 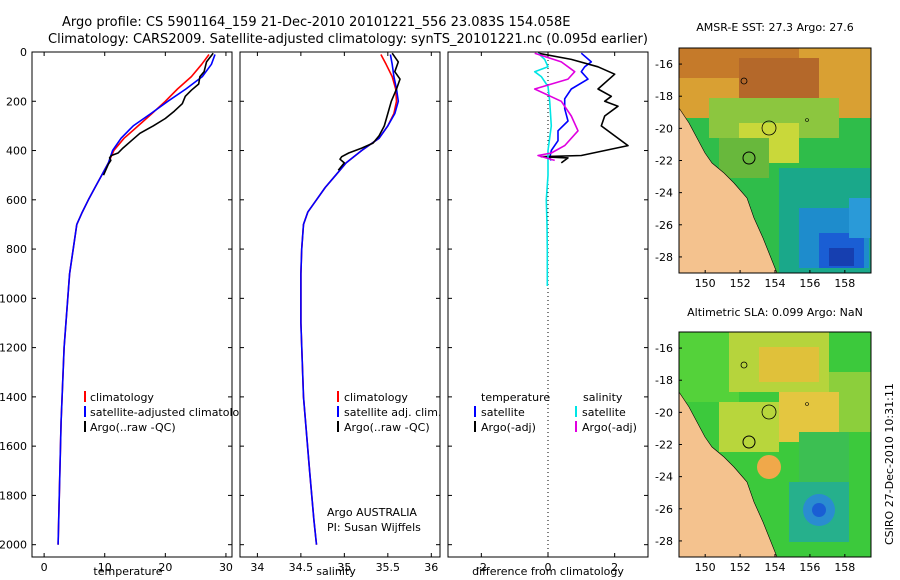 I want to click on legend-label-satellite: satellite-adjusted climatology, so click(x=171, y=412).